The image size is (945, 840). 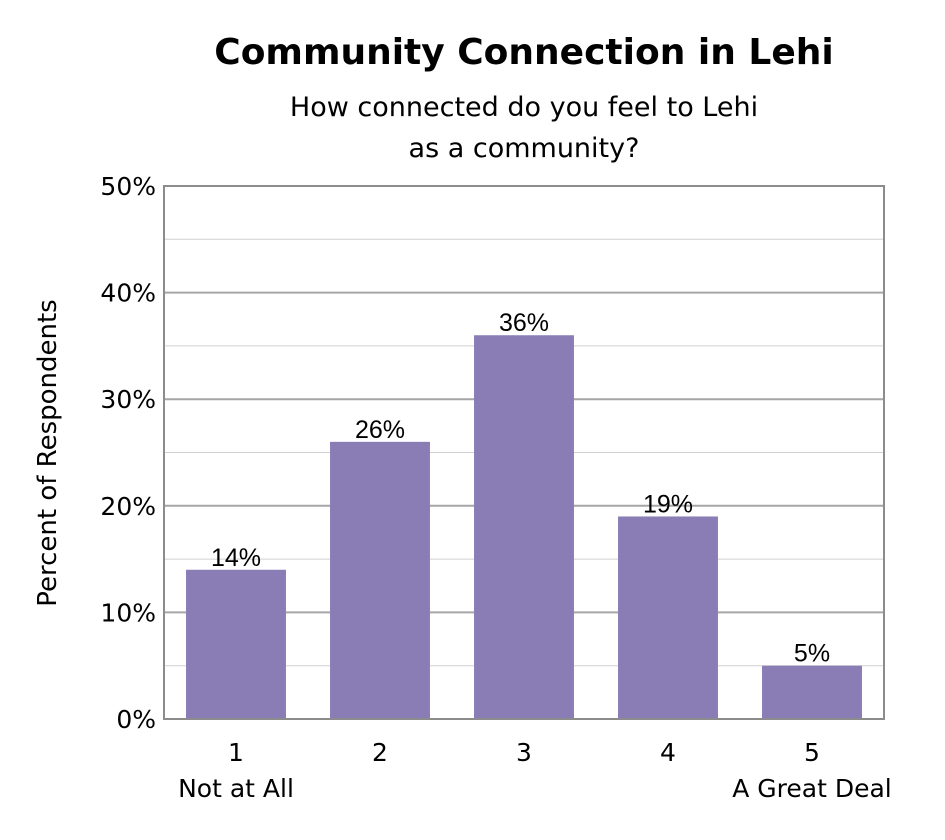 I want to click on y-axis-ticks: 0% 10% 20% 30% 40% 50%, so click(x=128, y=453).